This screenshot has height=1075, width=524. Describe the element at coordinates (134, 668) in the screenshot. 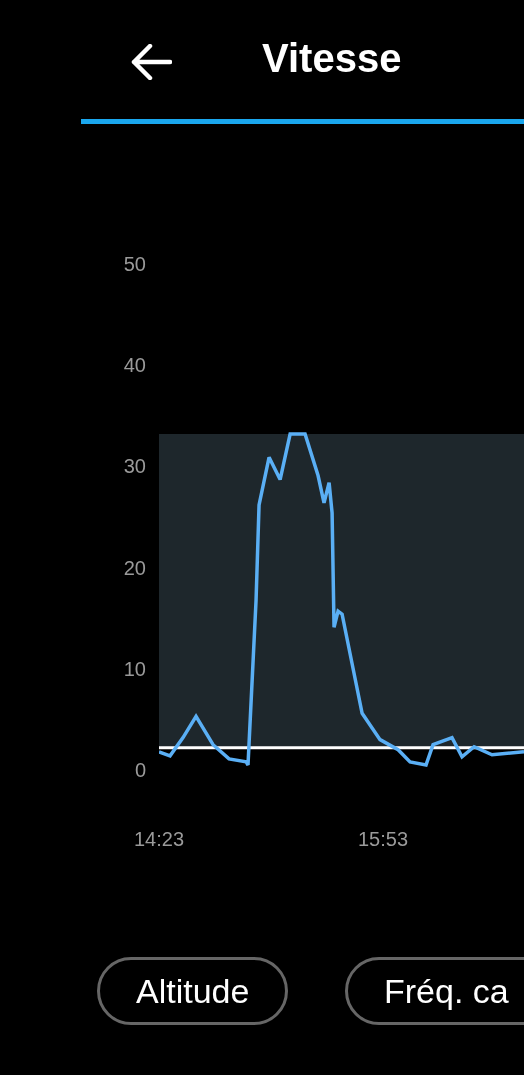

I see `y-tick-label: 10` at that location.